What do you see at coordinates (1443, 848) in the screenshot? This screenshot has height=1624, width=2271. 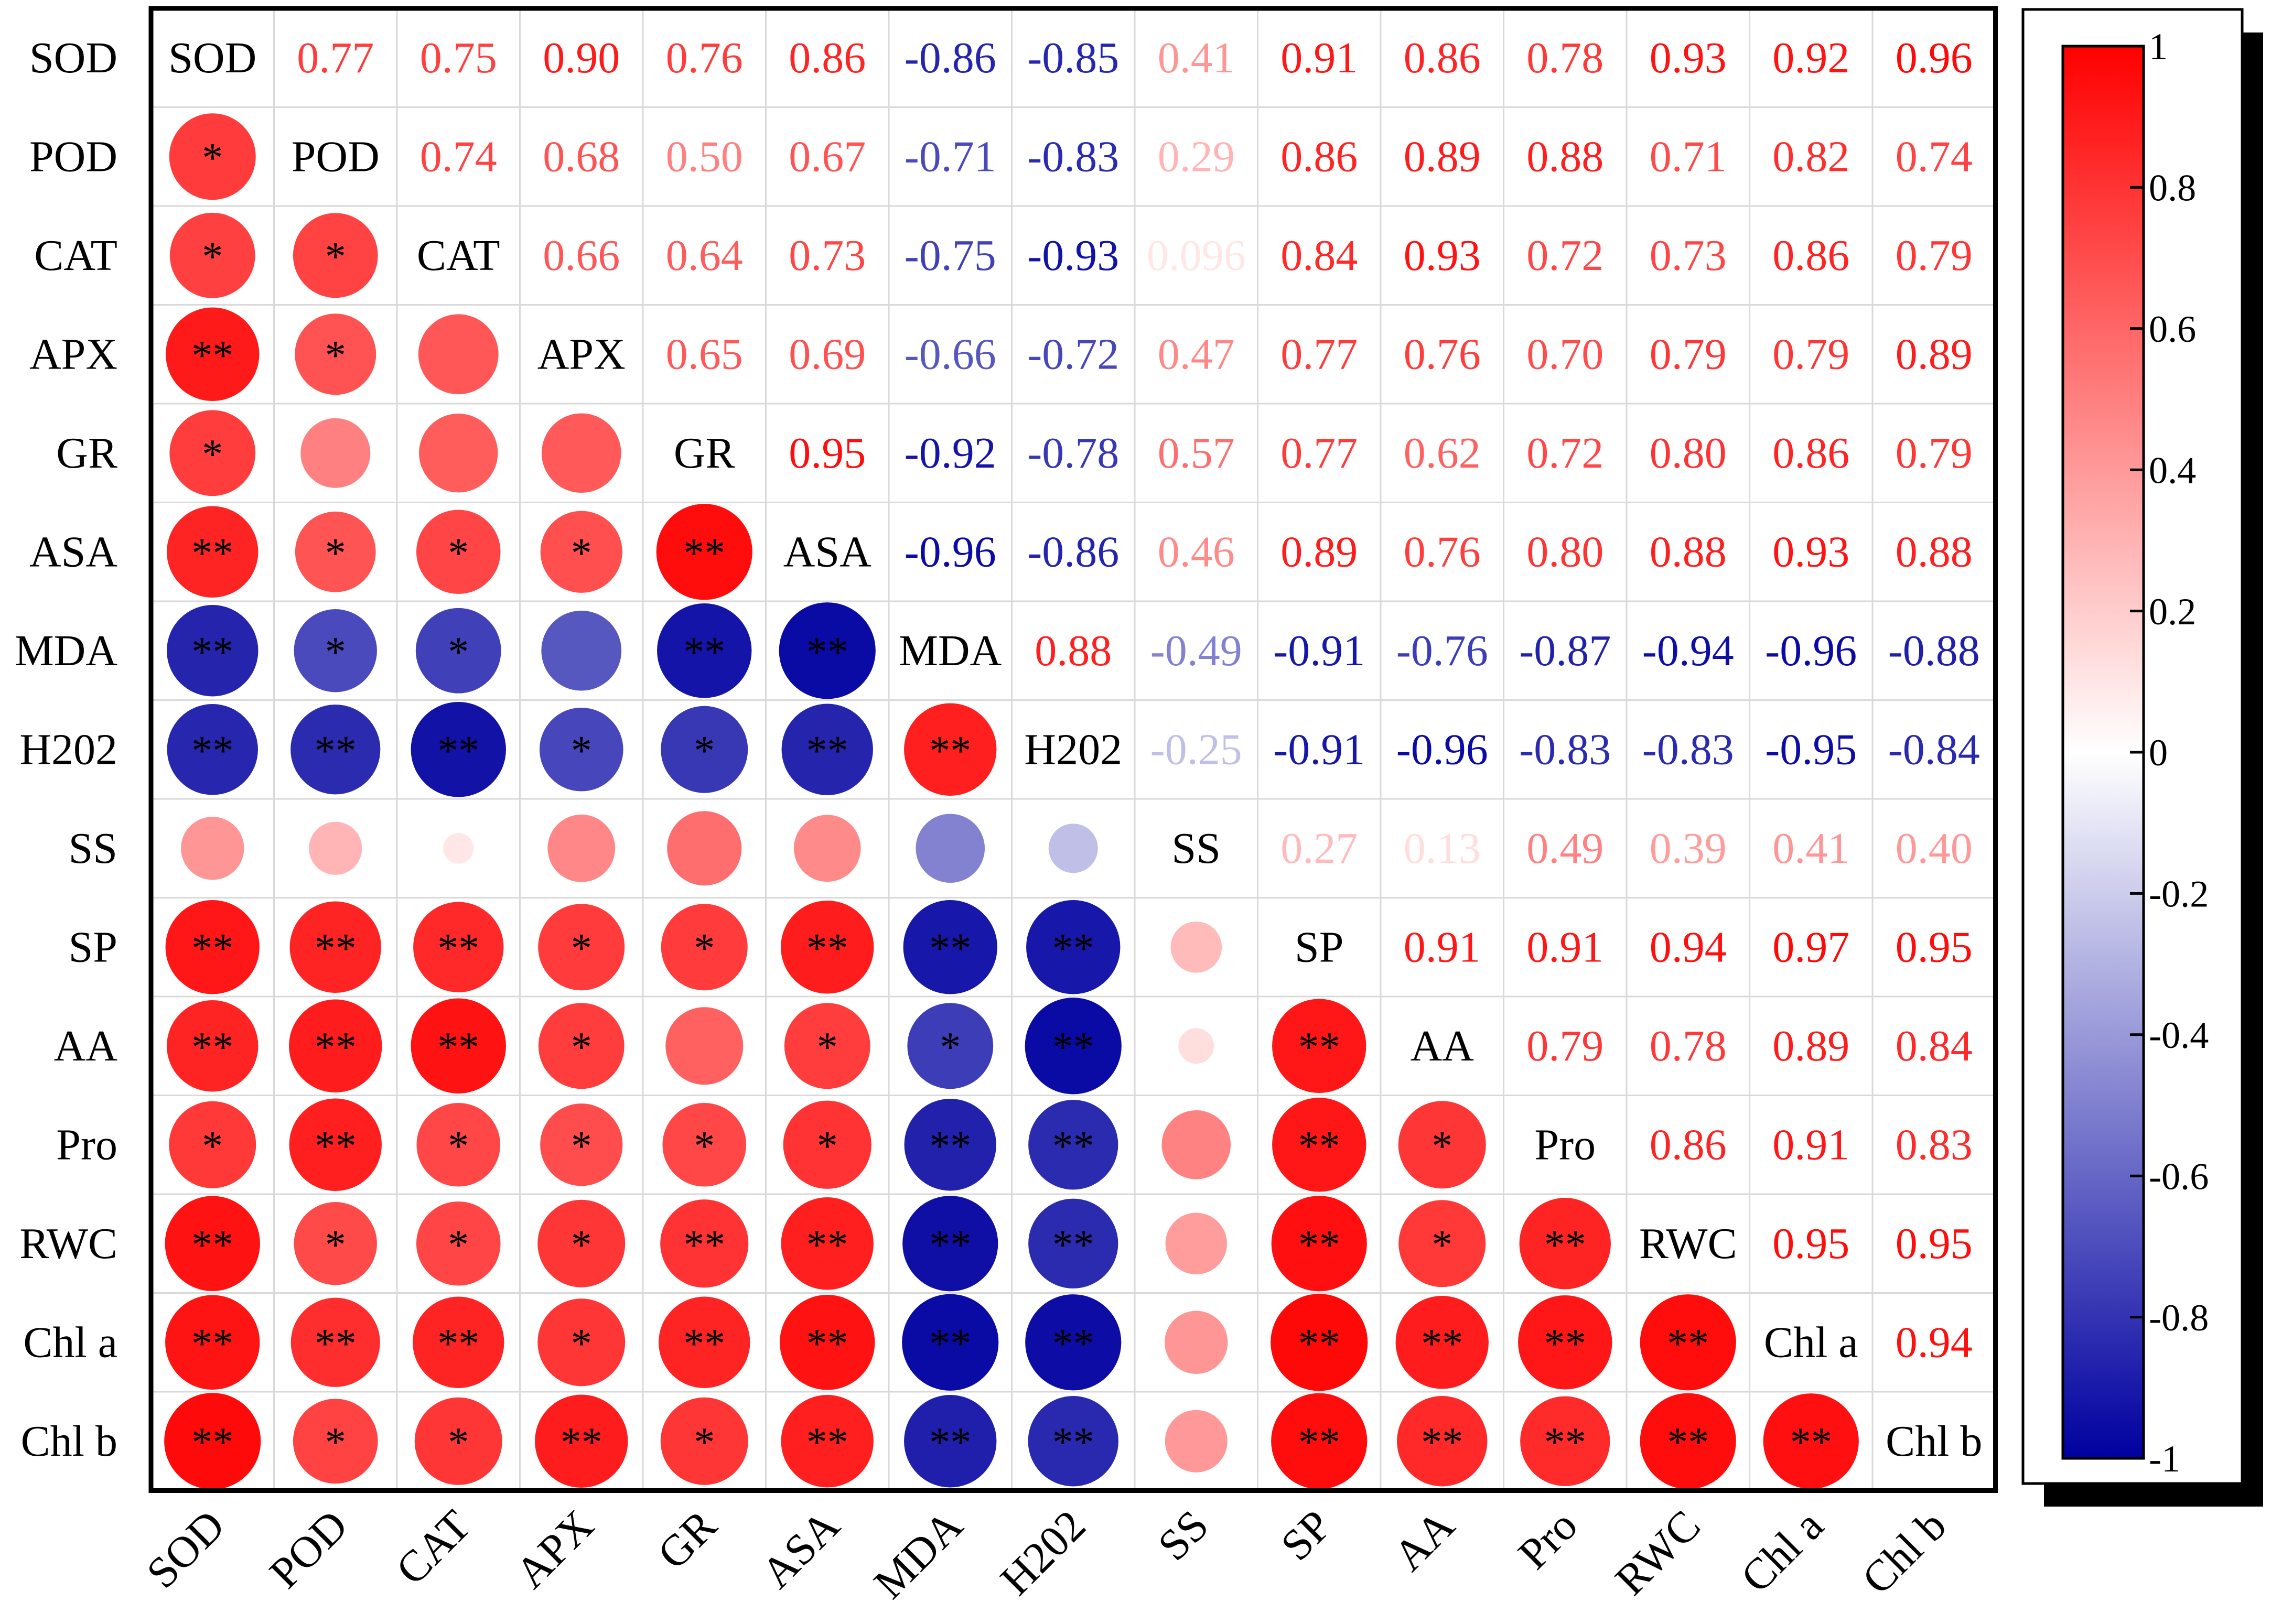 I see `corr-value-label: 0.13` at bounding box center [1443, 848].